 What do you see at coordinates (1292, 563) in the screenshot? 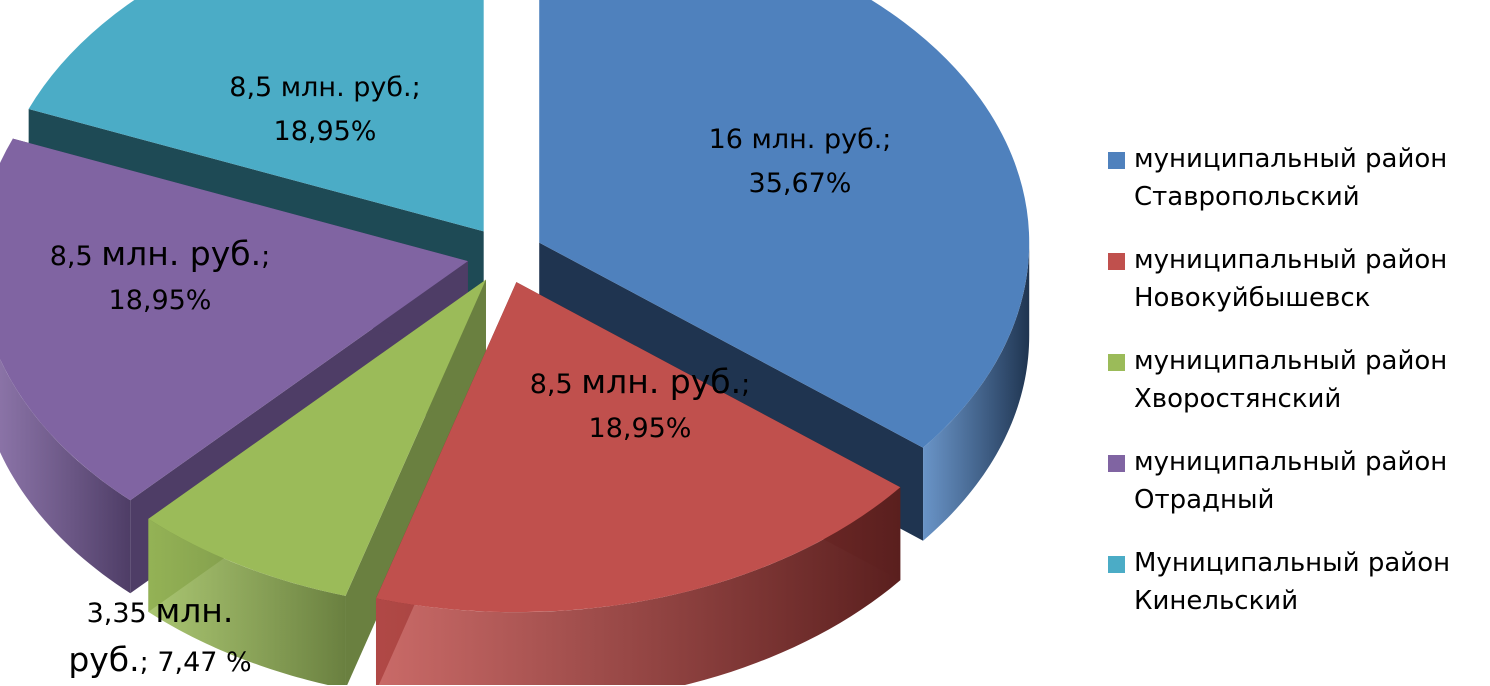
I see `legend-label-line1: Муниципальный район` at bounding box center [1292, 563].